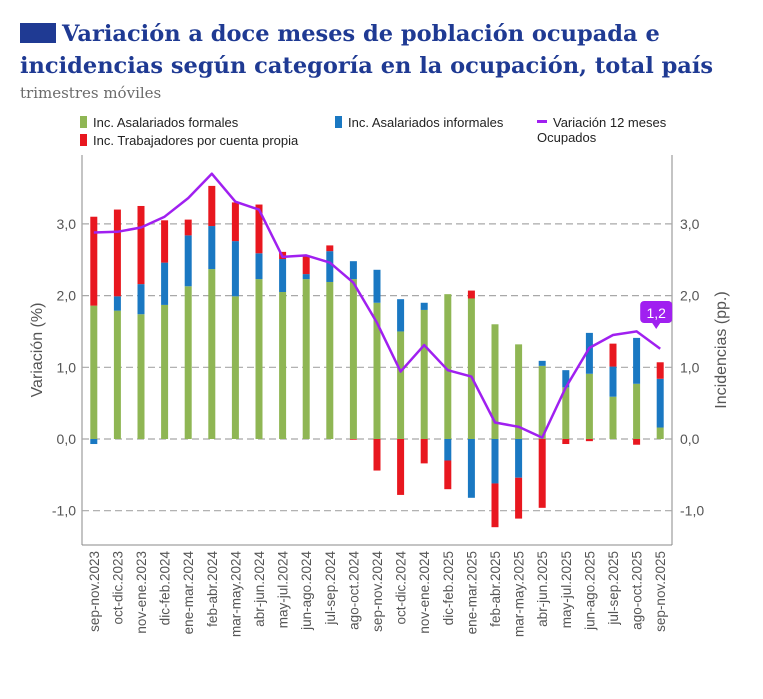  I want to click on y-tick-label-right: 3,0, so click(690, 224).